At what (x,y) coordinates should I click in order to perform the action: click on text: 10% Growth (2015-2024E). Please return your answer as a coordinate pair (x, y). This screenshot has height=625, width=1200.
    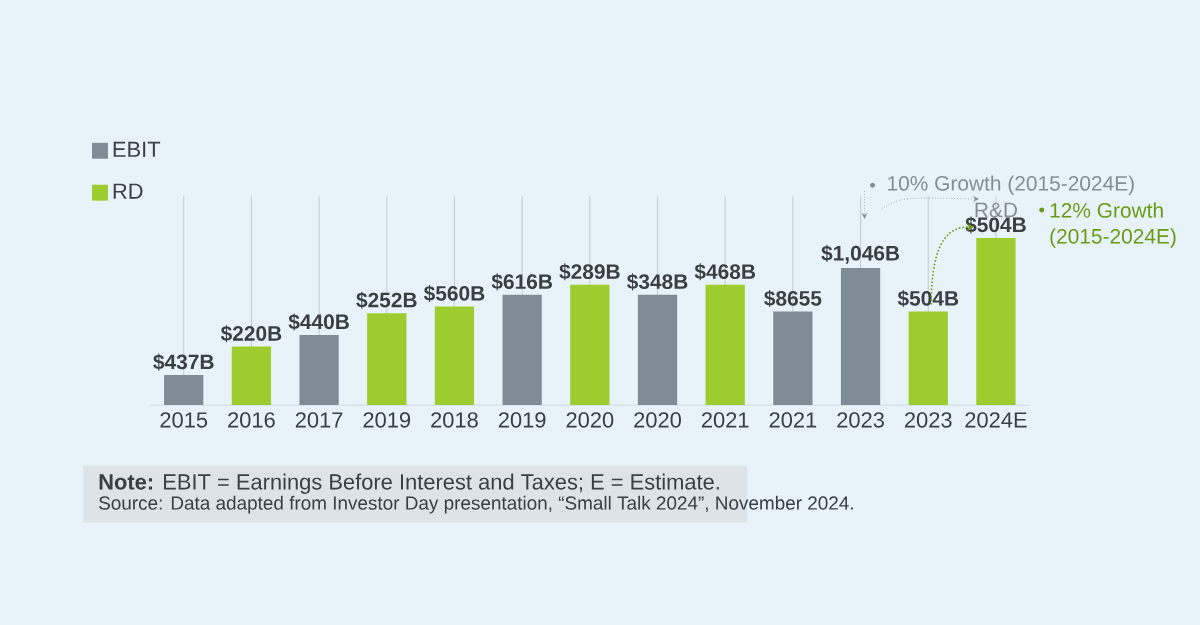
    Looking at the image, I should click on (1011, 185).